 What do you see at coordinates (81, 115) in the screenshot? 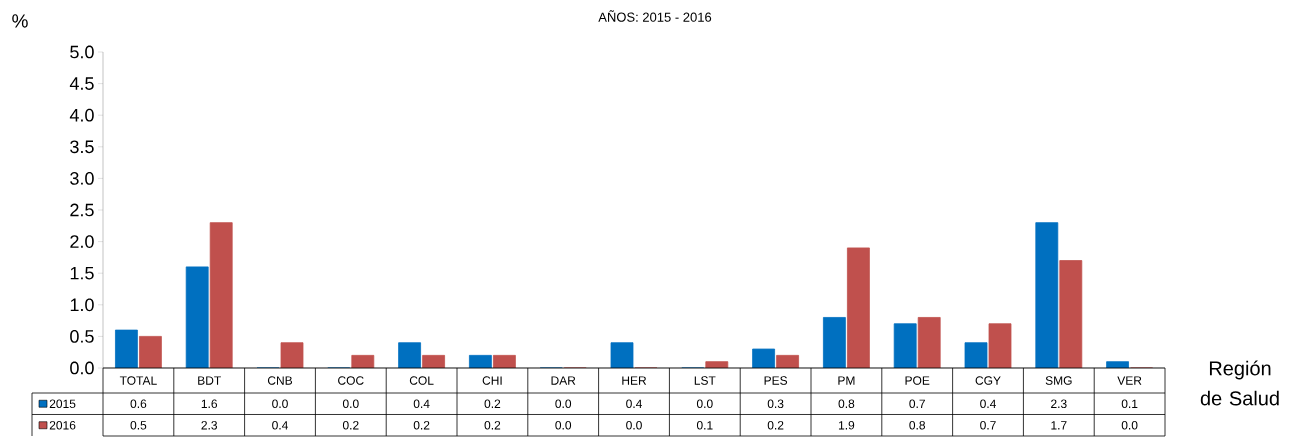
I see `y-tick-label: 4.0` at bounding box center [81, 115].